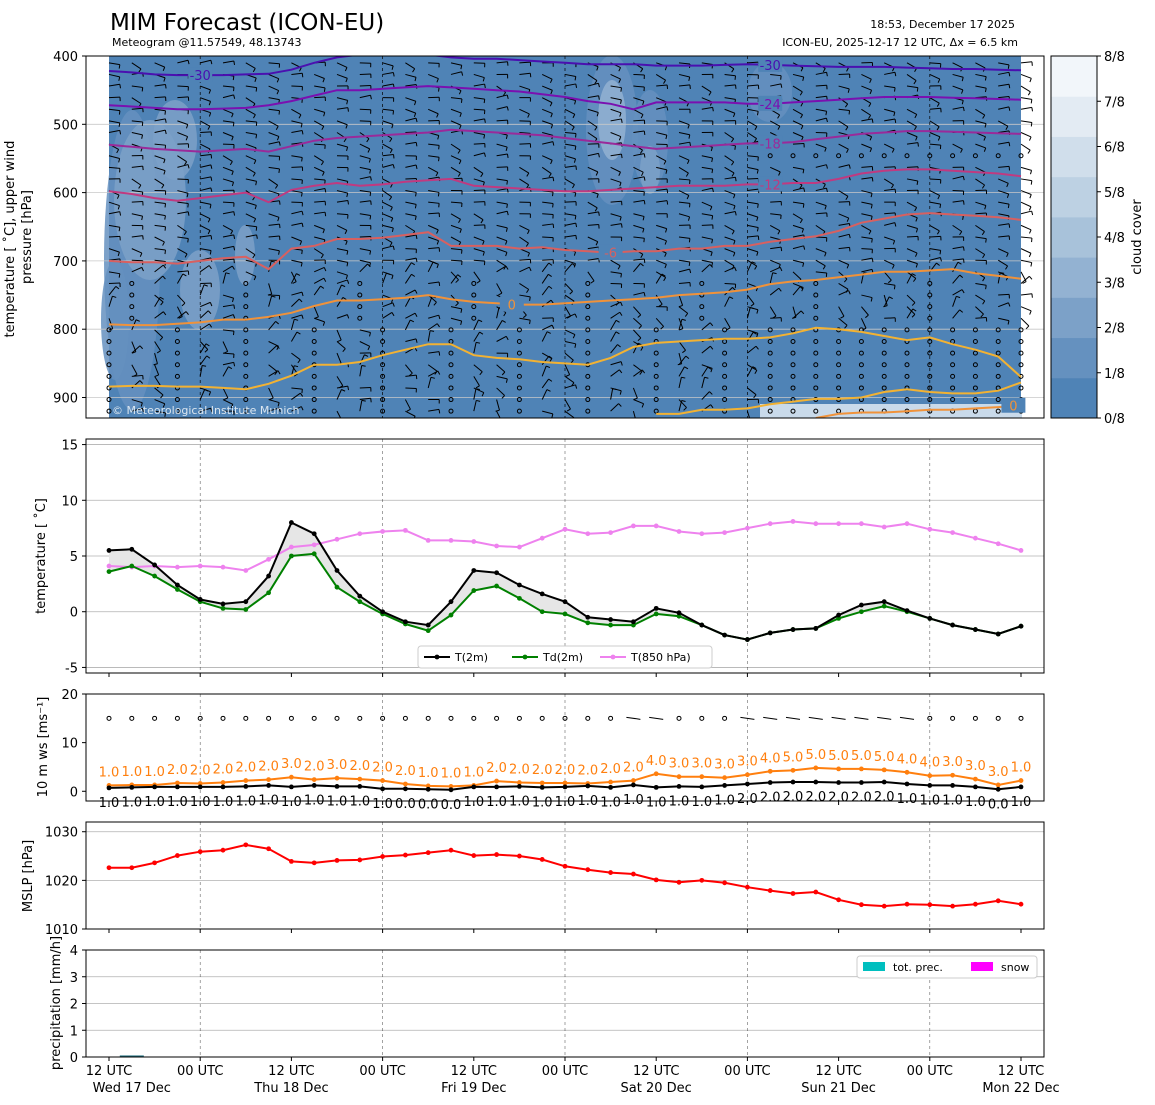 This screenshot has width=1155, height=1105. I want to click on gust-point, so click(724, 778).